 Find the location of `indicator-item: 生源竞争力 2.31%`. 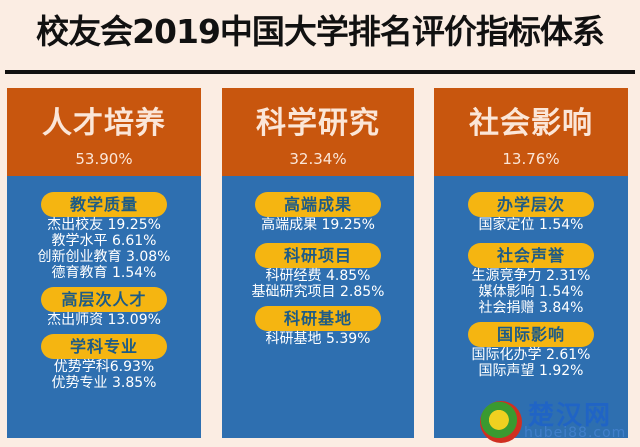

indicator-item: 生源竞争力 2.31% is located at coordinates (531, 276).